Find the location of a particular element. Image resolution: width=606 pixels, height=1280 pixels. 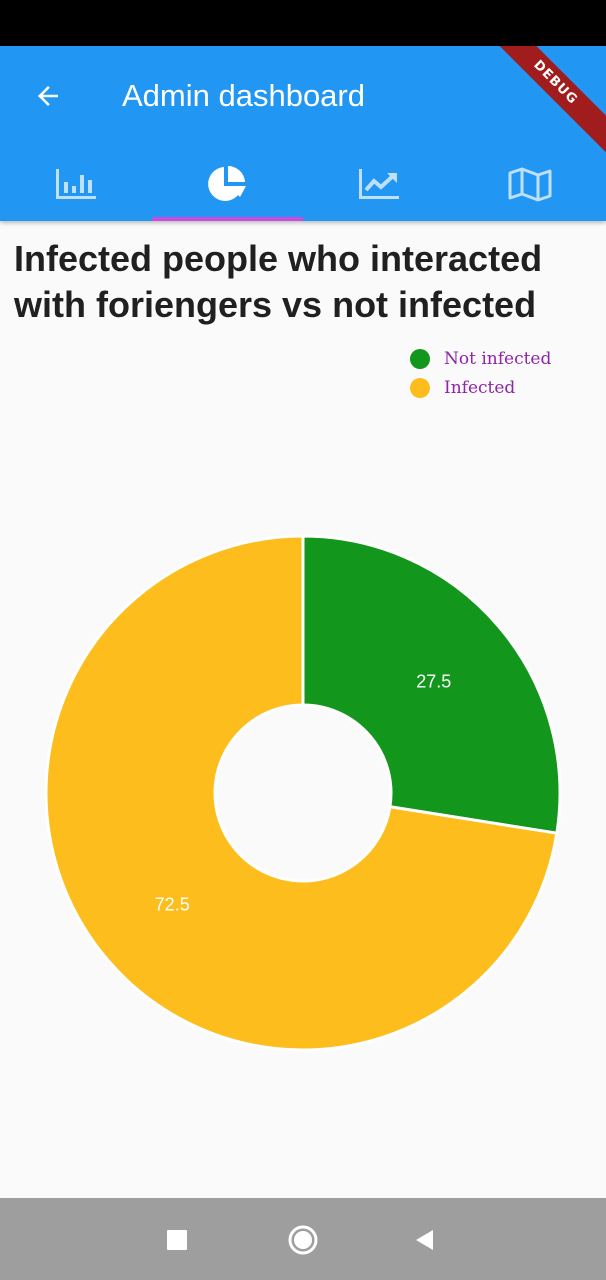

tab-pie-chart is located at coordinates (228, 183).